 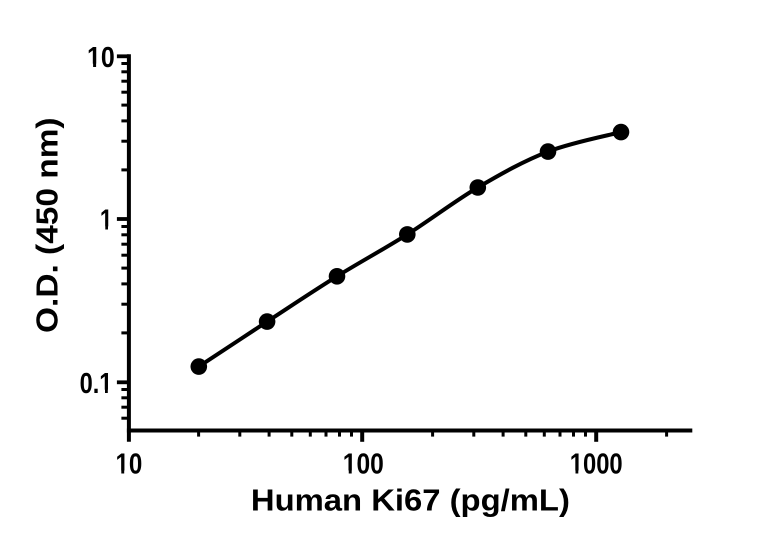 What do you see at coordinates (47, 225) in the screenshot?
I see `svg-text: O.D. (450 nm)` at bounding box center [47, 225].